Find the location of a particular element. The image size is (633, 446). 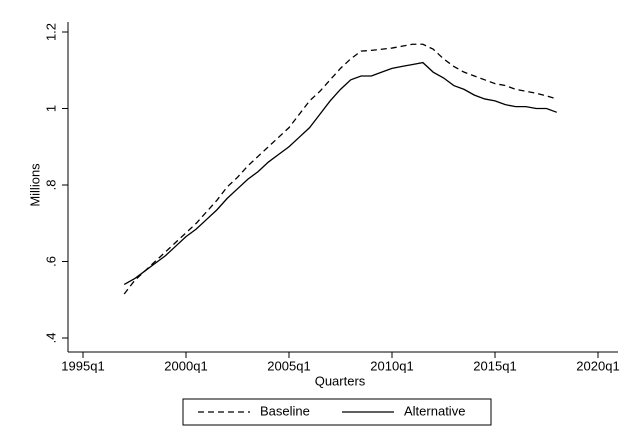

y-tick-label: 1.2 is located at coordinates (50, 32).